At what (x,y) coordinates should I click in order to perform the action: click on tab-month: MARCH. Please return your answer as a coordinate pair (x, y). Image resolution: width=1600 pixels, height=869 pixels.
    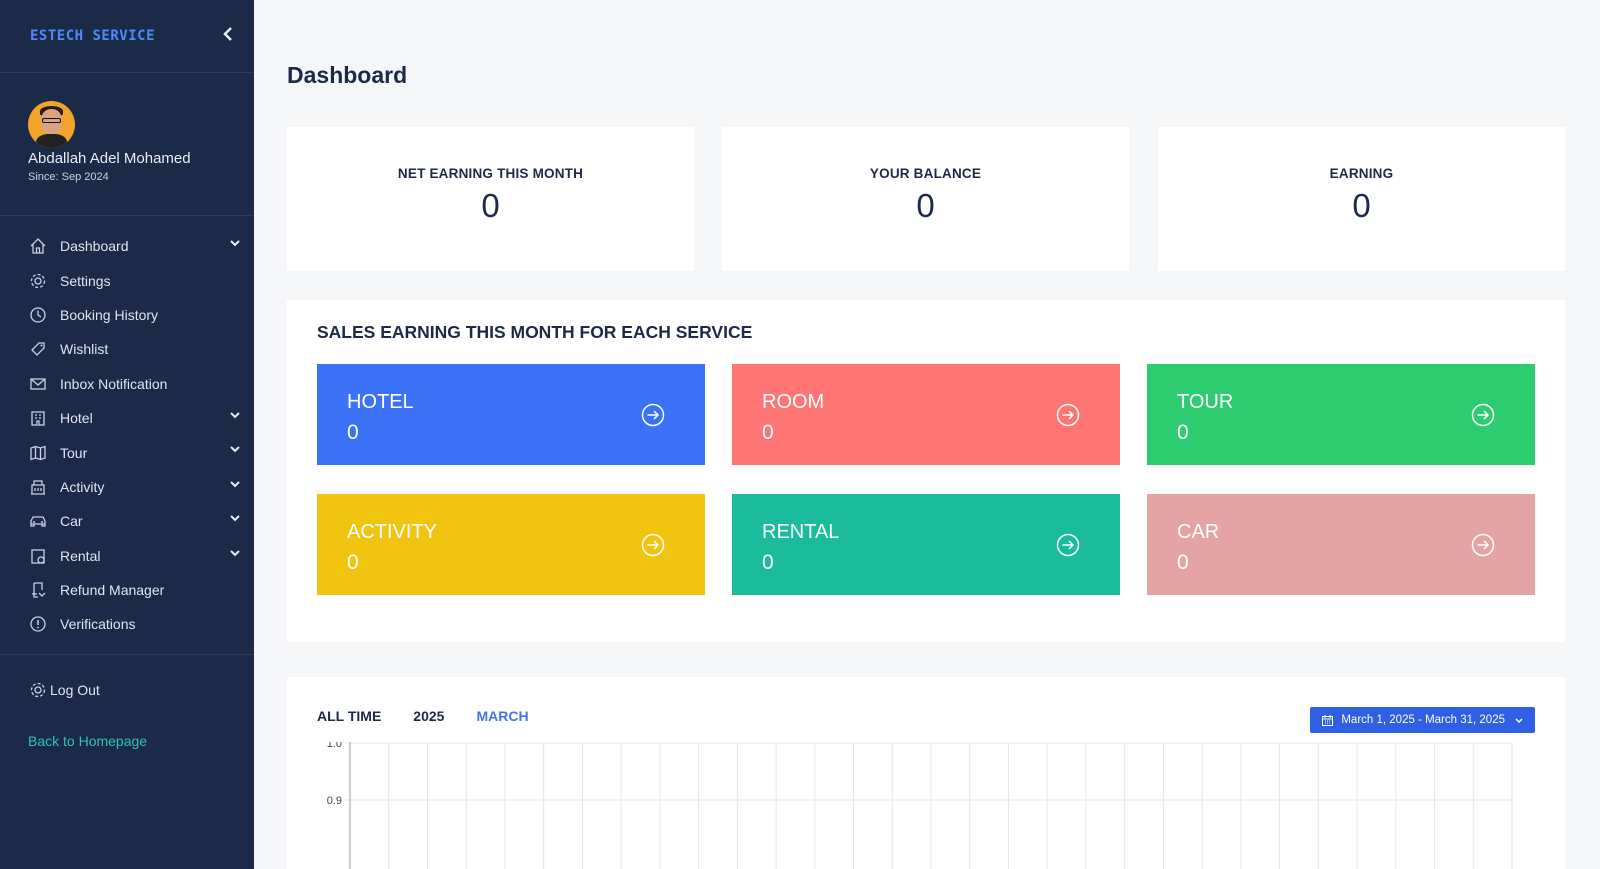
    Looking at the image, I should click on (502, 716).